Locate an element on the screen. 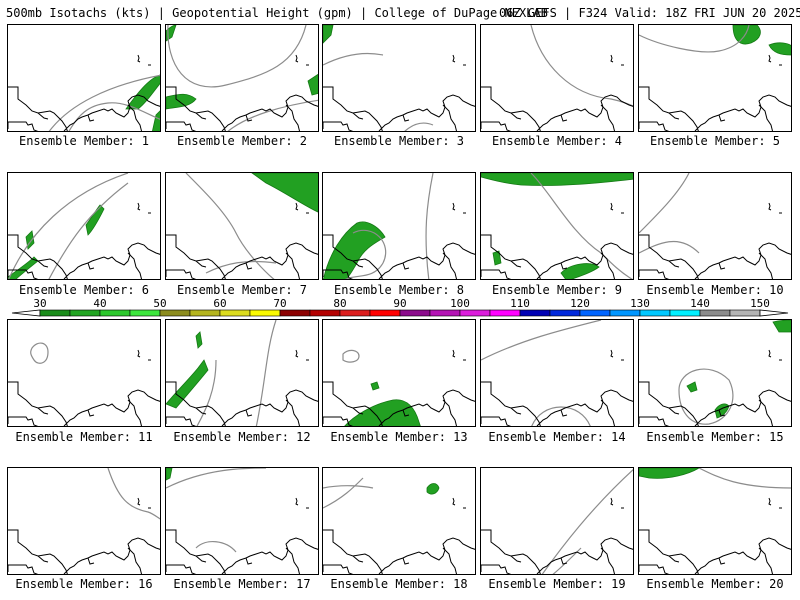 Image resolution: width=800 pixels, height=600 pixels. ensemble-member-label: Ensemble Member: 10 is located at coordinates (715, 290).